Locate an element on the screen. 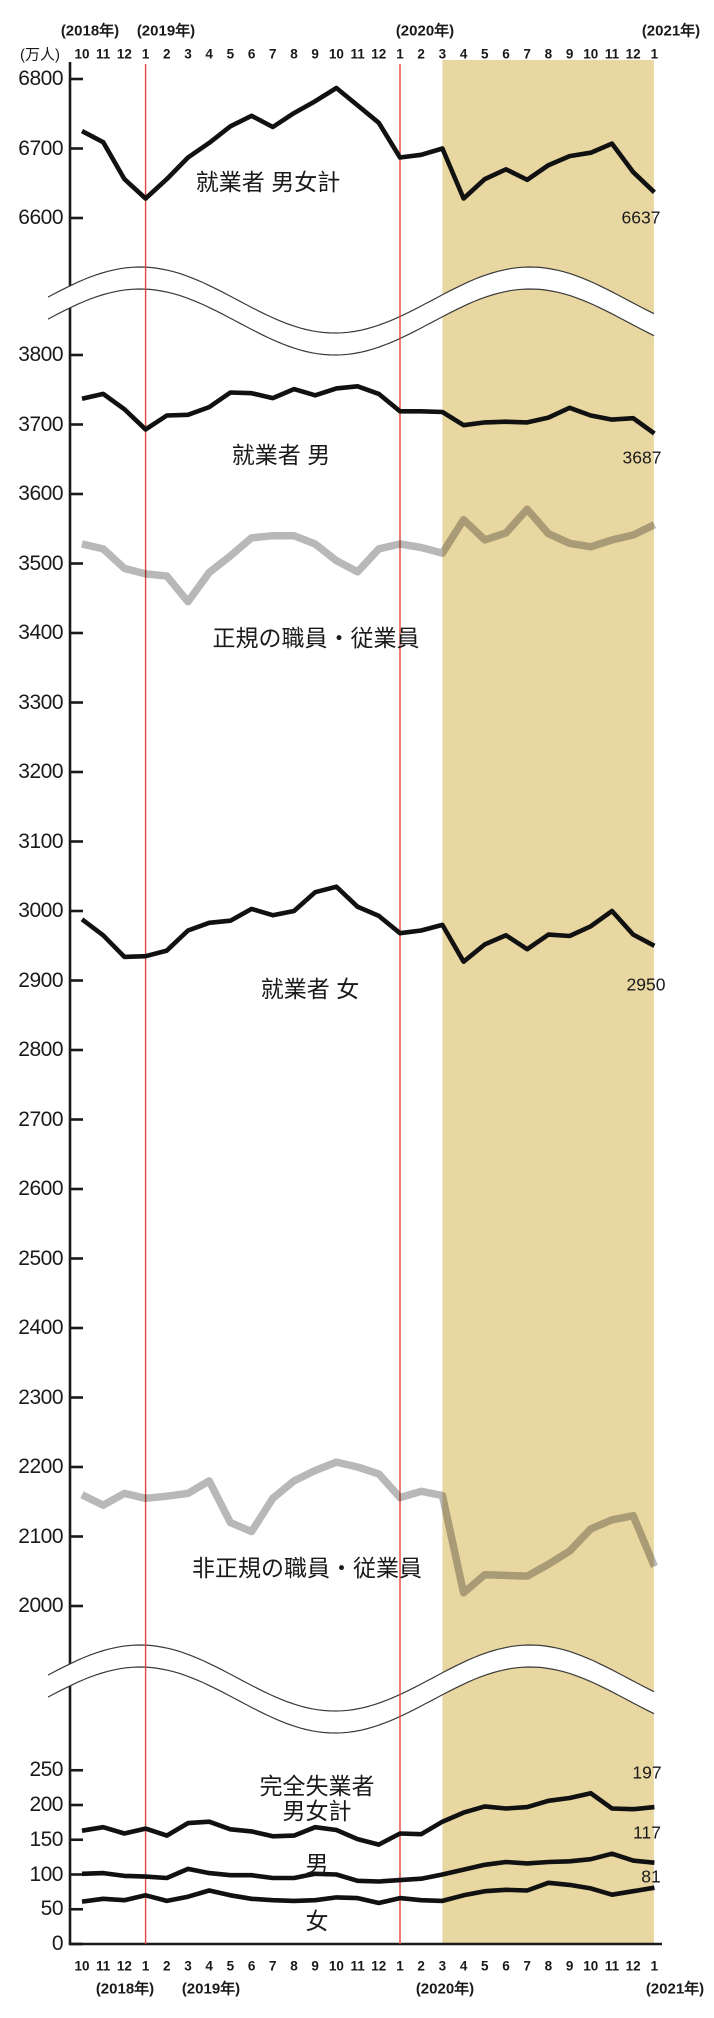 The width and height of the screenshot is (714, 2018). year-label-bottom-2018: (2018年) is located at coordinates (125, 1989).